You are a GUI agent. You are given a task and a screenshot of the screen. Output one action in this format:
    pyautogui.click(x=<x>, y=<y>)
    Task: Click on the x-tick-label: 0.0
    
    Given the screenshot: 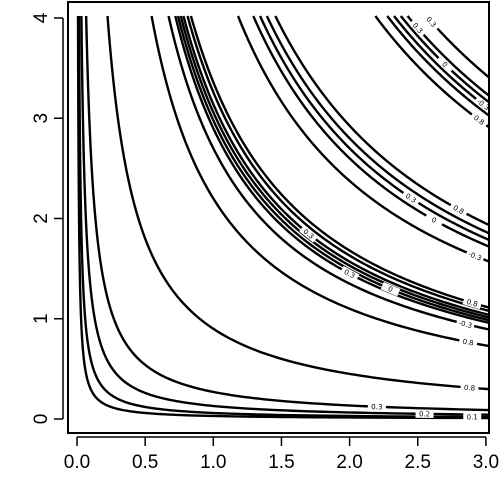 What is the action you would take?
    pyautogui.click(x=77, y=462)
    